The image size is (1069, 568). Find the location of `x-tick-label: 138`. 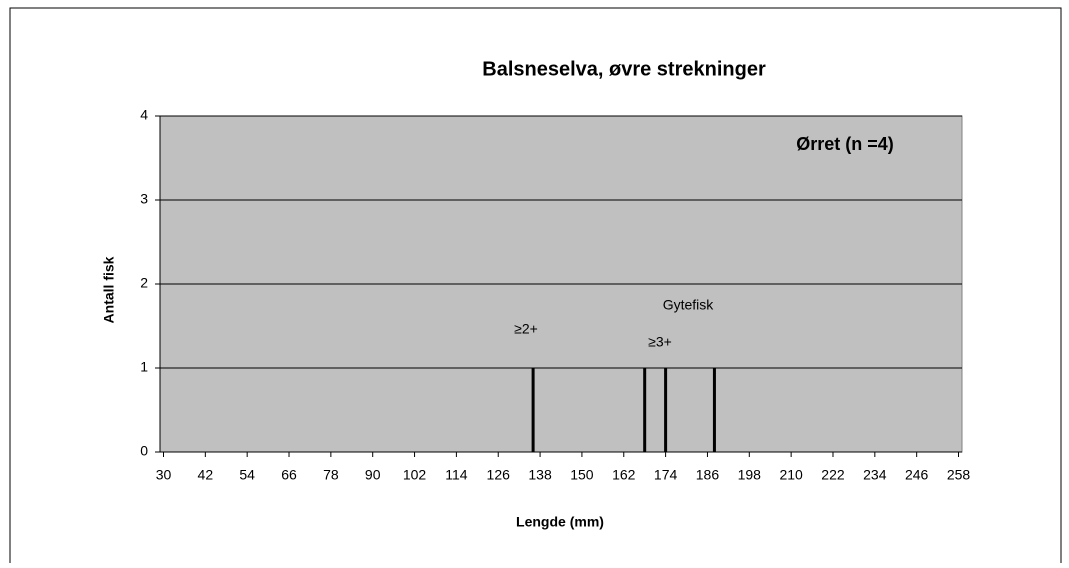

x-tick-label: 138 is located at coordinates (540, 475).